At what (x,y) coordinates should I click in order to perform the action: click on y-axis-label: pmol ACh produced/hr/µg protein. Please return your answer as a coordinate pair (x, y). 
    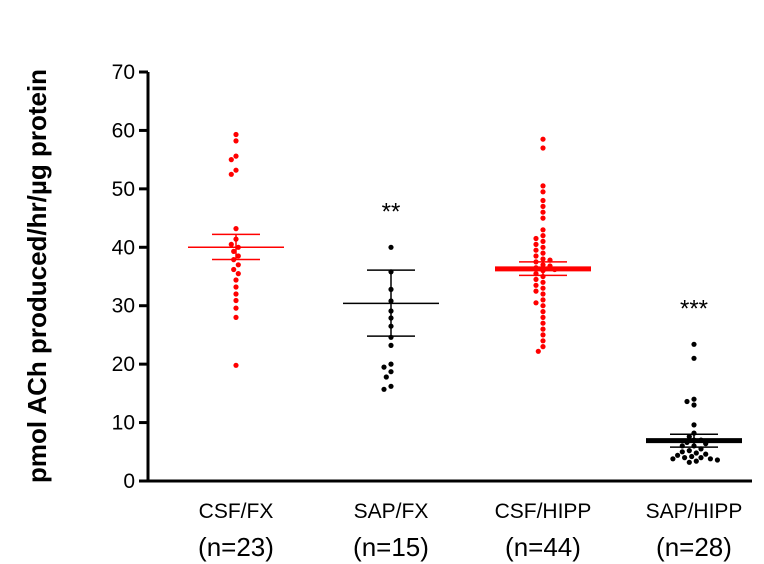
    Looking at the image, I should click on (37, 276).